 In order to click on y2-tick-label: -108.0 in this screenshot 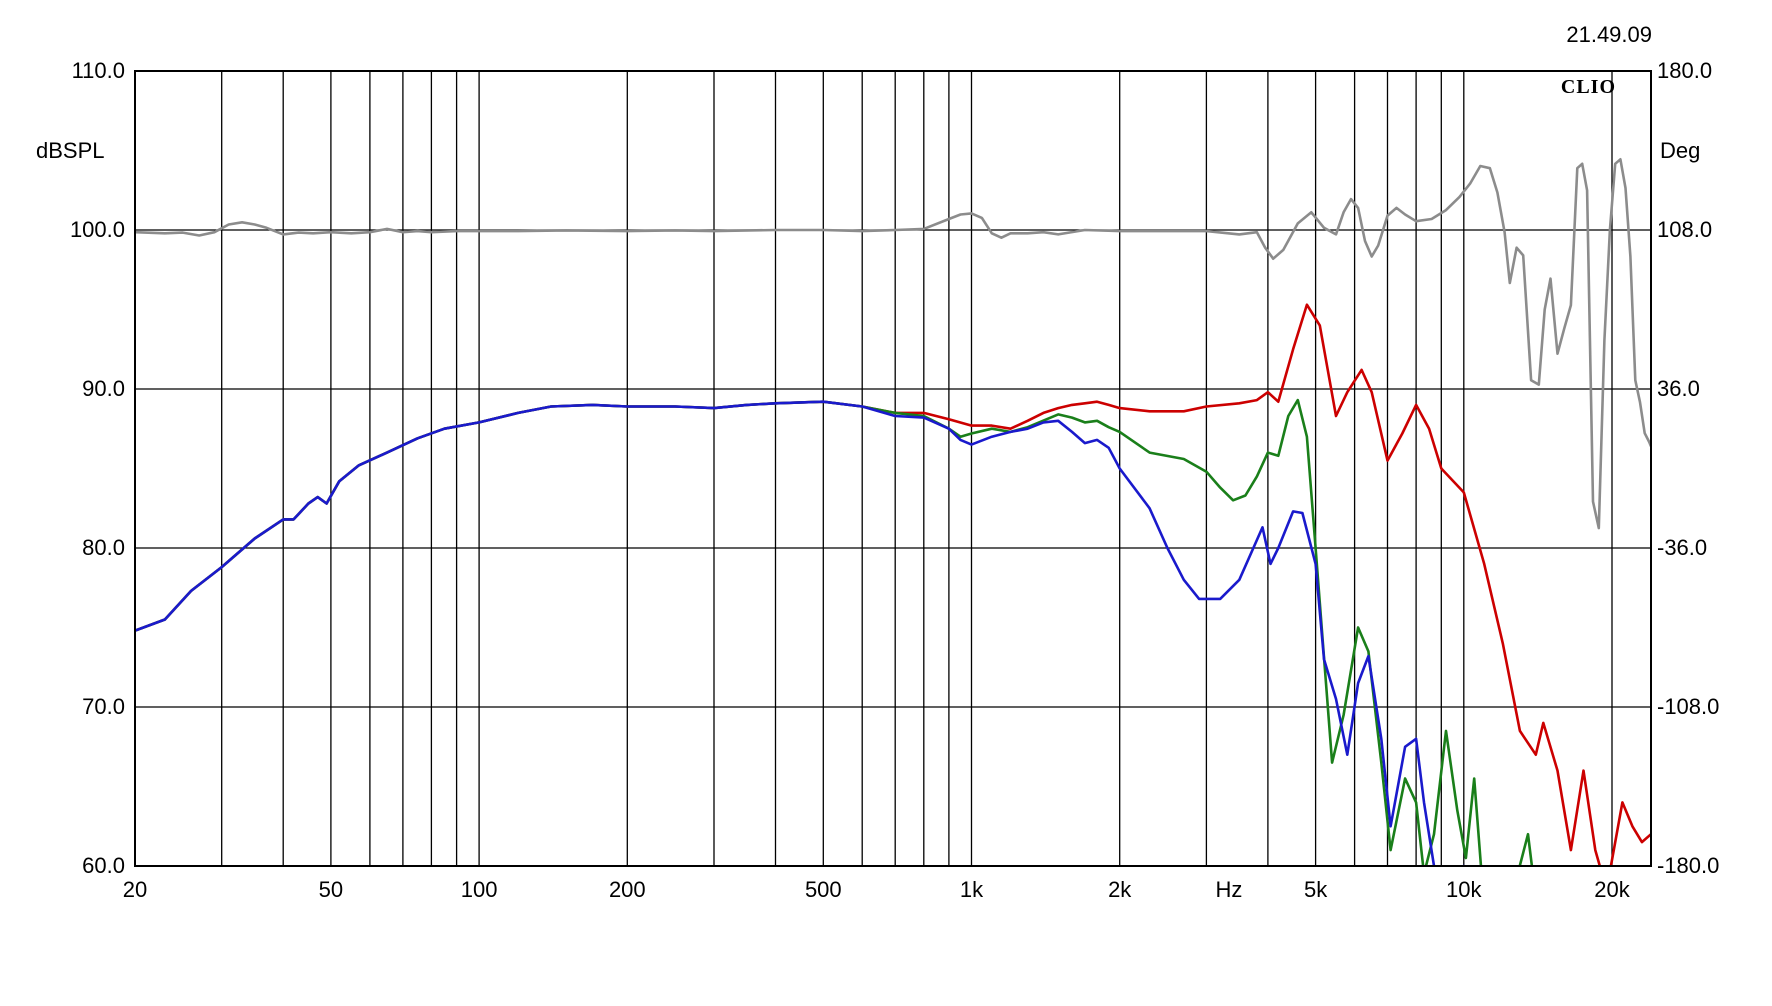, I will do `click(1688, 706)`.